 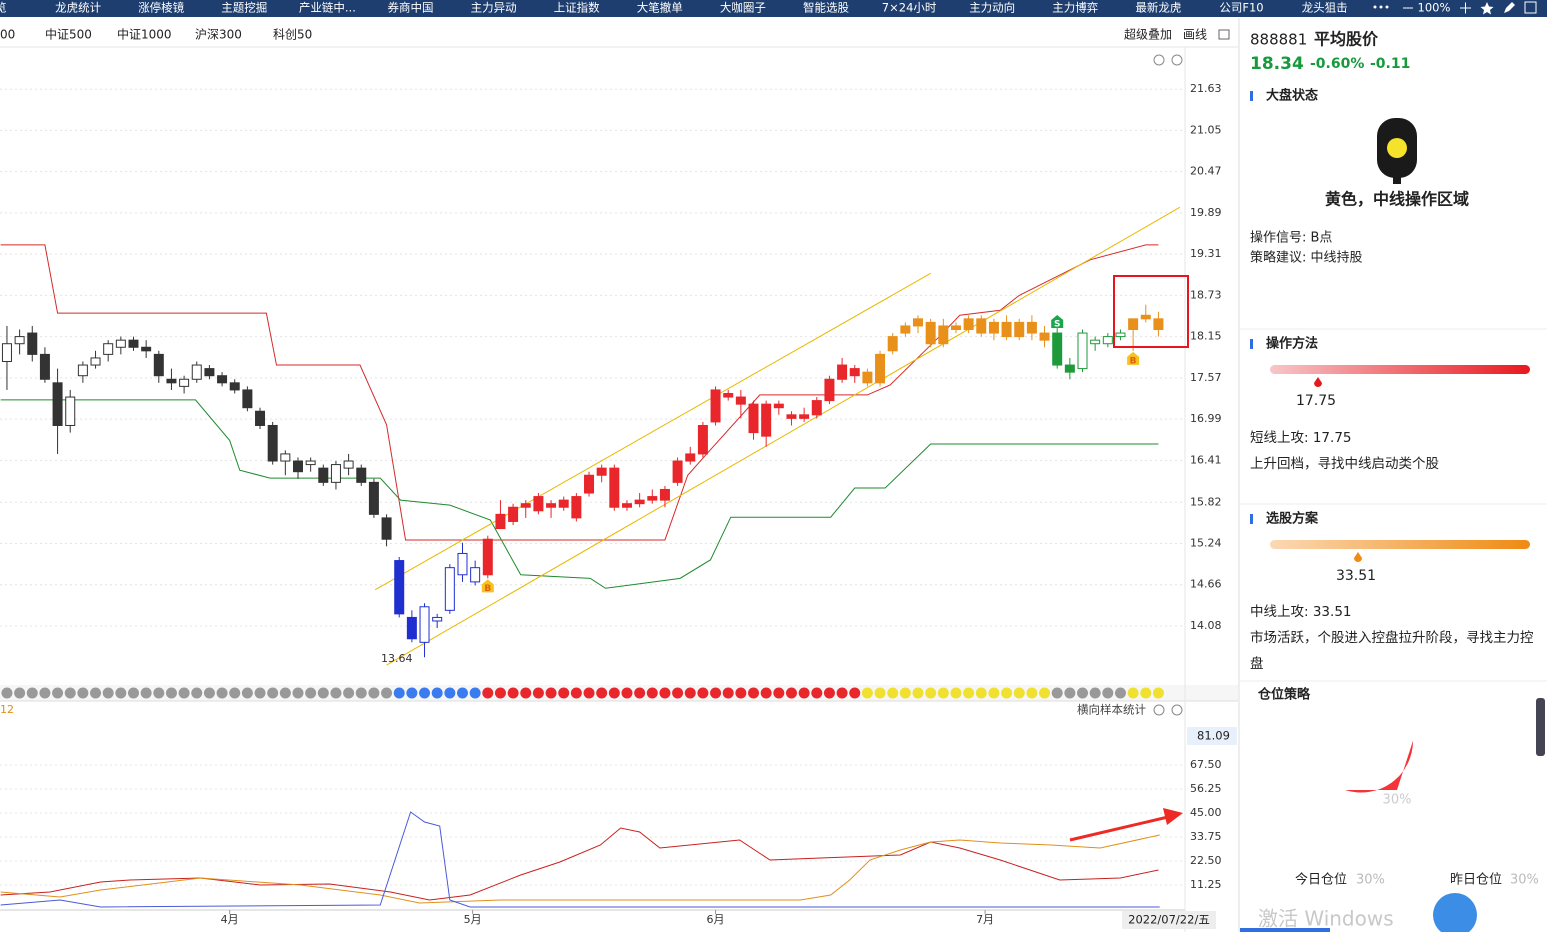 What do you see at coordinates (1379, 766) in the screenshot?
I see `pie-sector` at bounding box center [1379, 766].